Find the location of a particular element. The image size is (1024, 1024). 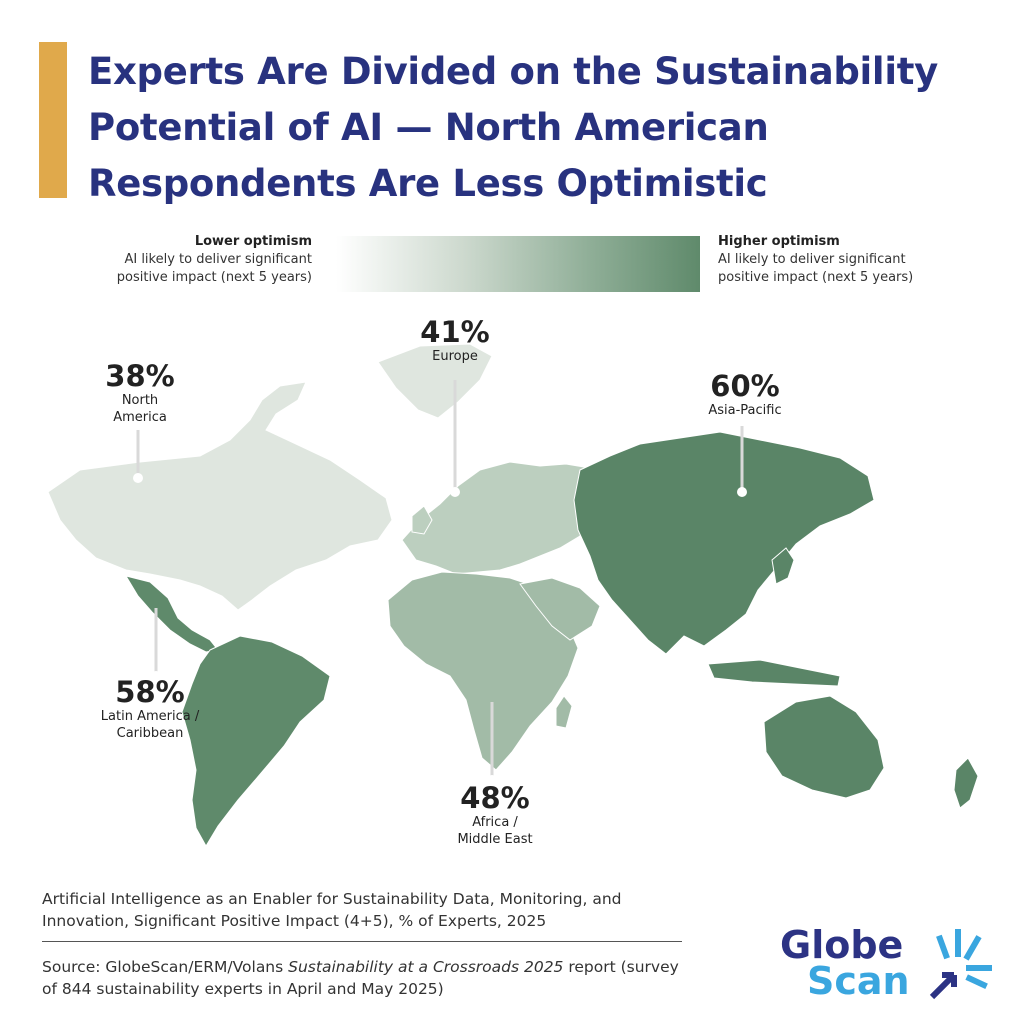

region-indonesia is located at coordinates (774, 673).